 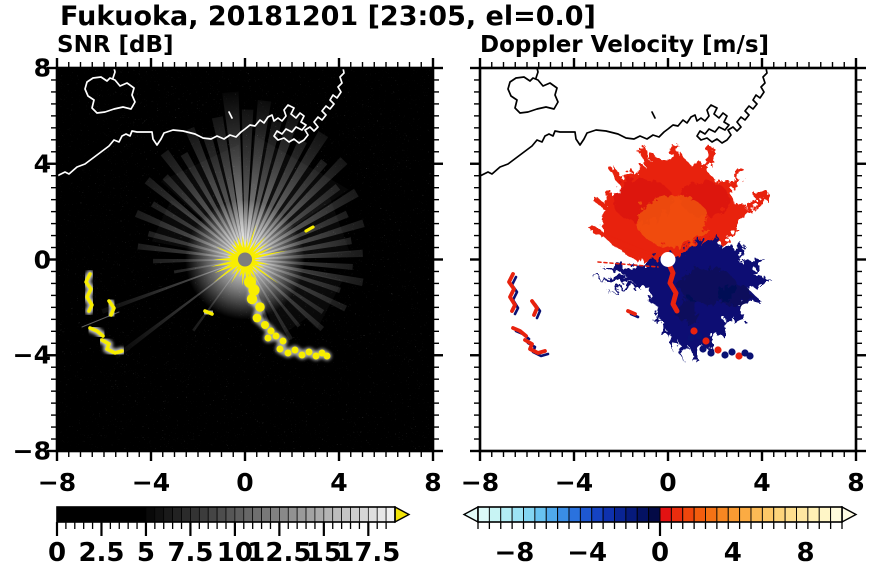 What do you see at coordinates (115, 45) in the screenshot?
I see `snr-panel-label: SNR [dB]` at bounding box center [115, 45].